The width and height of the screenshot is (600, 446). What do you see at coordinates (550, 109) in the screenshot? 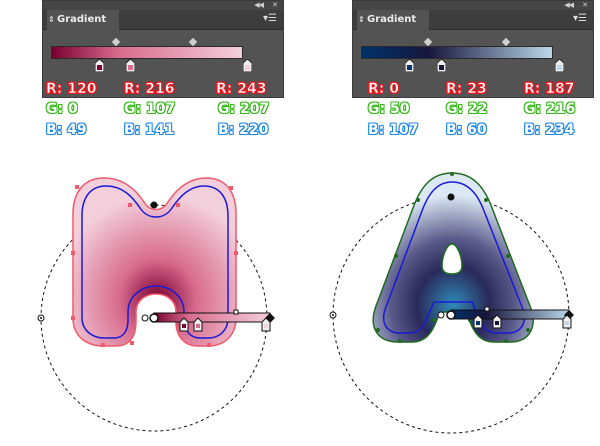
I see `stop-3-green-value: G: 216` at bounding box center [550, 109].